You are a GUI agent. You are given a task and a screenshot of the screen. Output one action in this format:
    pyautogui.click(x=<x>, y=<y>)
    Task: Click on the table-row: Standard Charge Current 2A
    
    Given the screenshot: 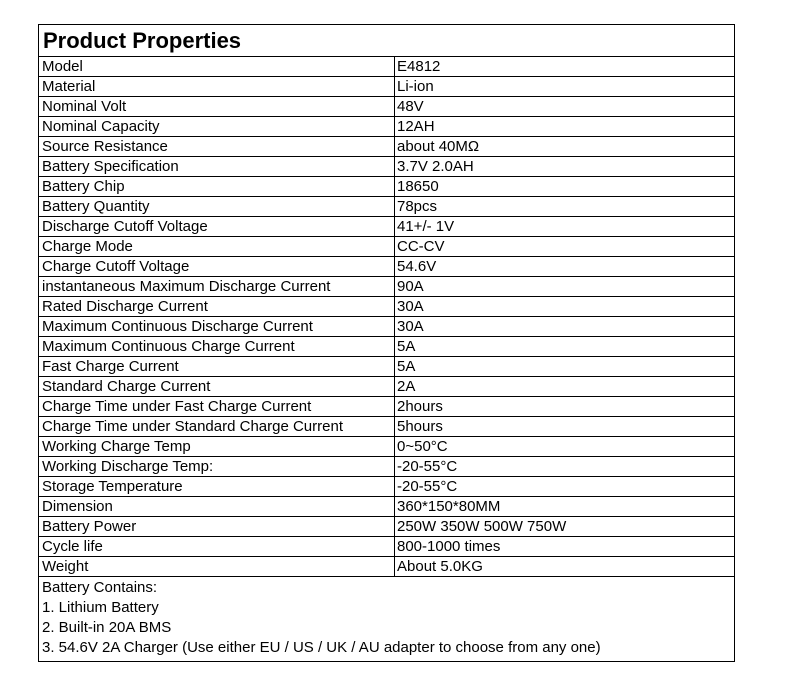 What is the action you would take?
    pyautogui.click(x=386, y=387)
    